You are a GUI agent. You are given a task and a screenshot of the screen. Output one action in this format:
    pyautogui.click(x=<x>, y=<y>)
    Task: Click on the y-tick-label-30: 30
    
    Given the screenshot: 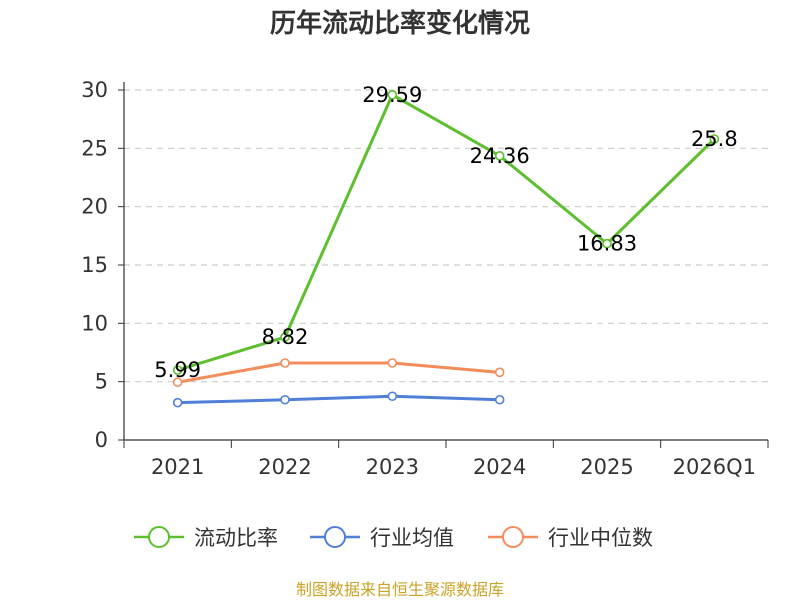 What is the action you would take?
    pyautogui.click(x=94, y=90)
    